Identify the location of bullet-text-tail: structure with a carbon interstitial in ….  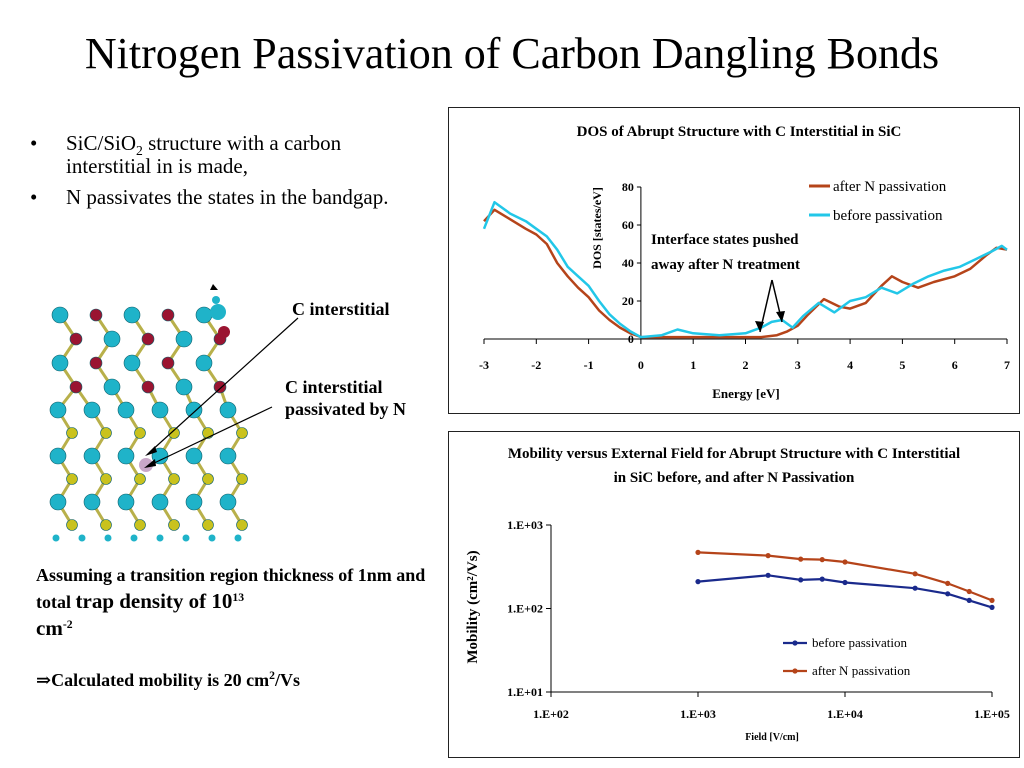
(204, 154).